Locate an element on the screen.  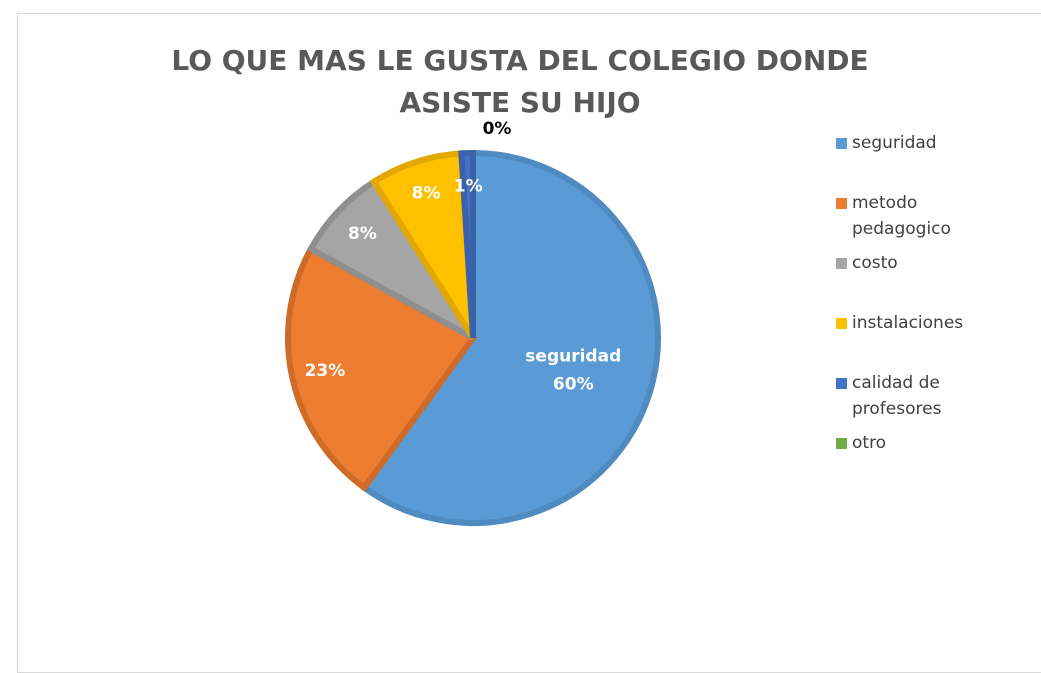
slice-value-label: 0% is located at coordinates (497, 129).